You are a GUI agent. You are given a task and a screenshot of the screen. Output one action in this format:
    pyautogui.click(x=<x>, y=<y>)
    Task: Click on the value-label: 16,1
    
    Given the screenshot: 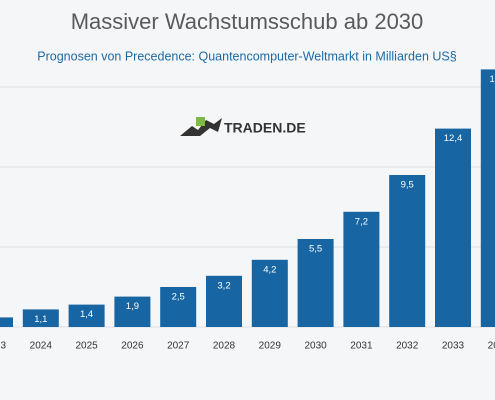 What is the action you would take?
    pyautogui.click(x=492, y=79)
    